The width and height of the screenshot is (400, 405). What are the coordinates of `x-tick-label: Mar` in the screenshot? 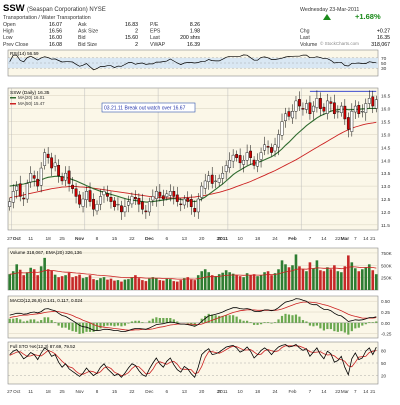 It's located at (345, 239).